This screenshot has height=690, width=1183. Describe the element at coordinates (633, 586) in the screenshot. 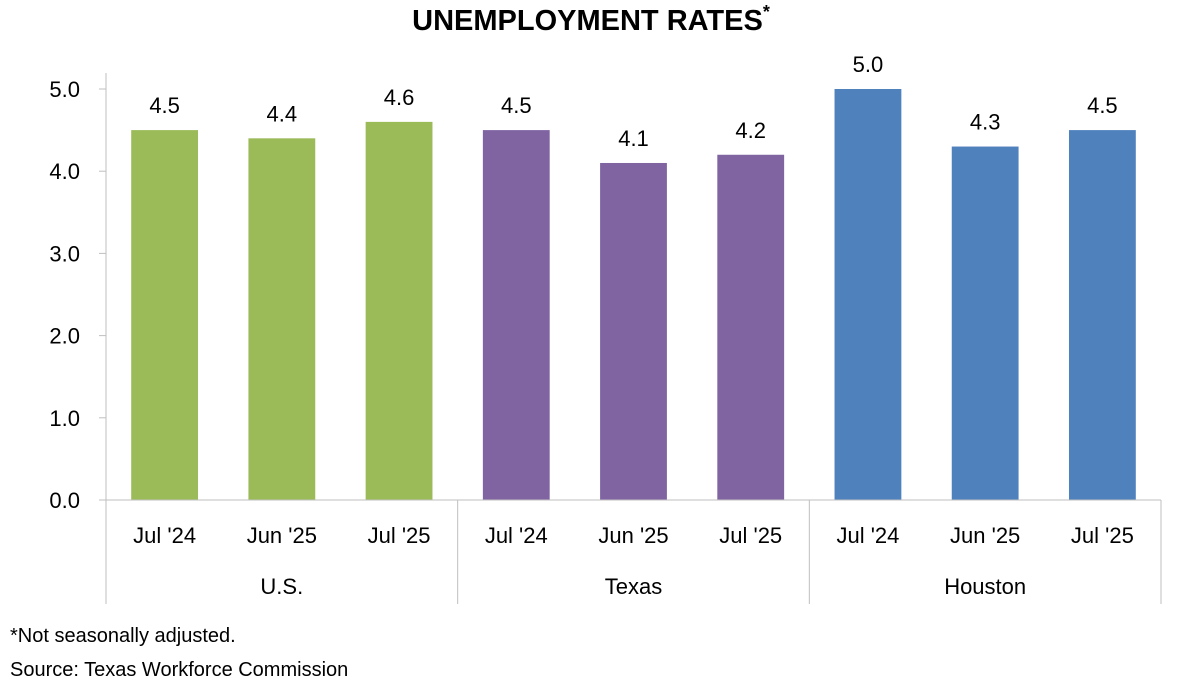

I see `group-label: Texas` at that location.